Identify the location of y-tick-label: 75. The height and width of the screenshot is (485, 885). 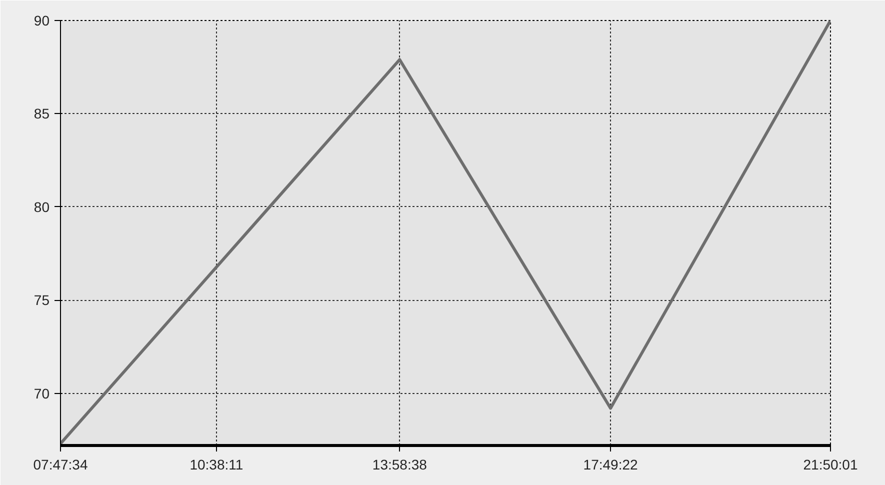
(42, 300).